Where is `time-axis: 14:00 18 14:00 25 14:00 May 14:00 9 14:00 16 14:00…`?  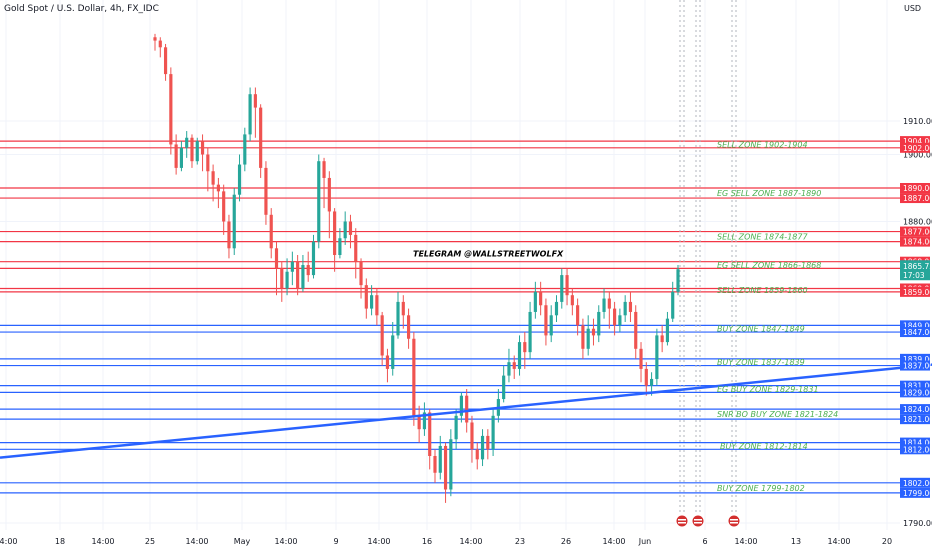 time-axis: 14:00 18 14:00 25 14:00 May 14:00 9 14:00 16 14:00… is located at coordinates (446, 541).